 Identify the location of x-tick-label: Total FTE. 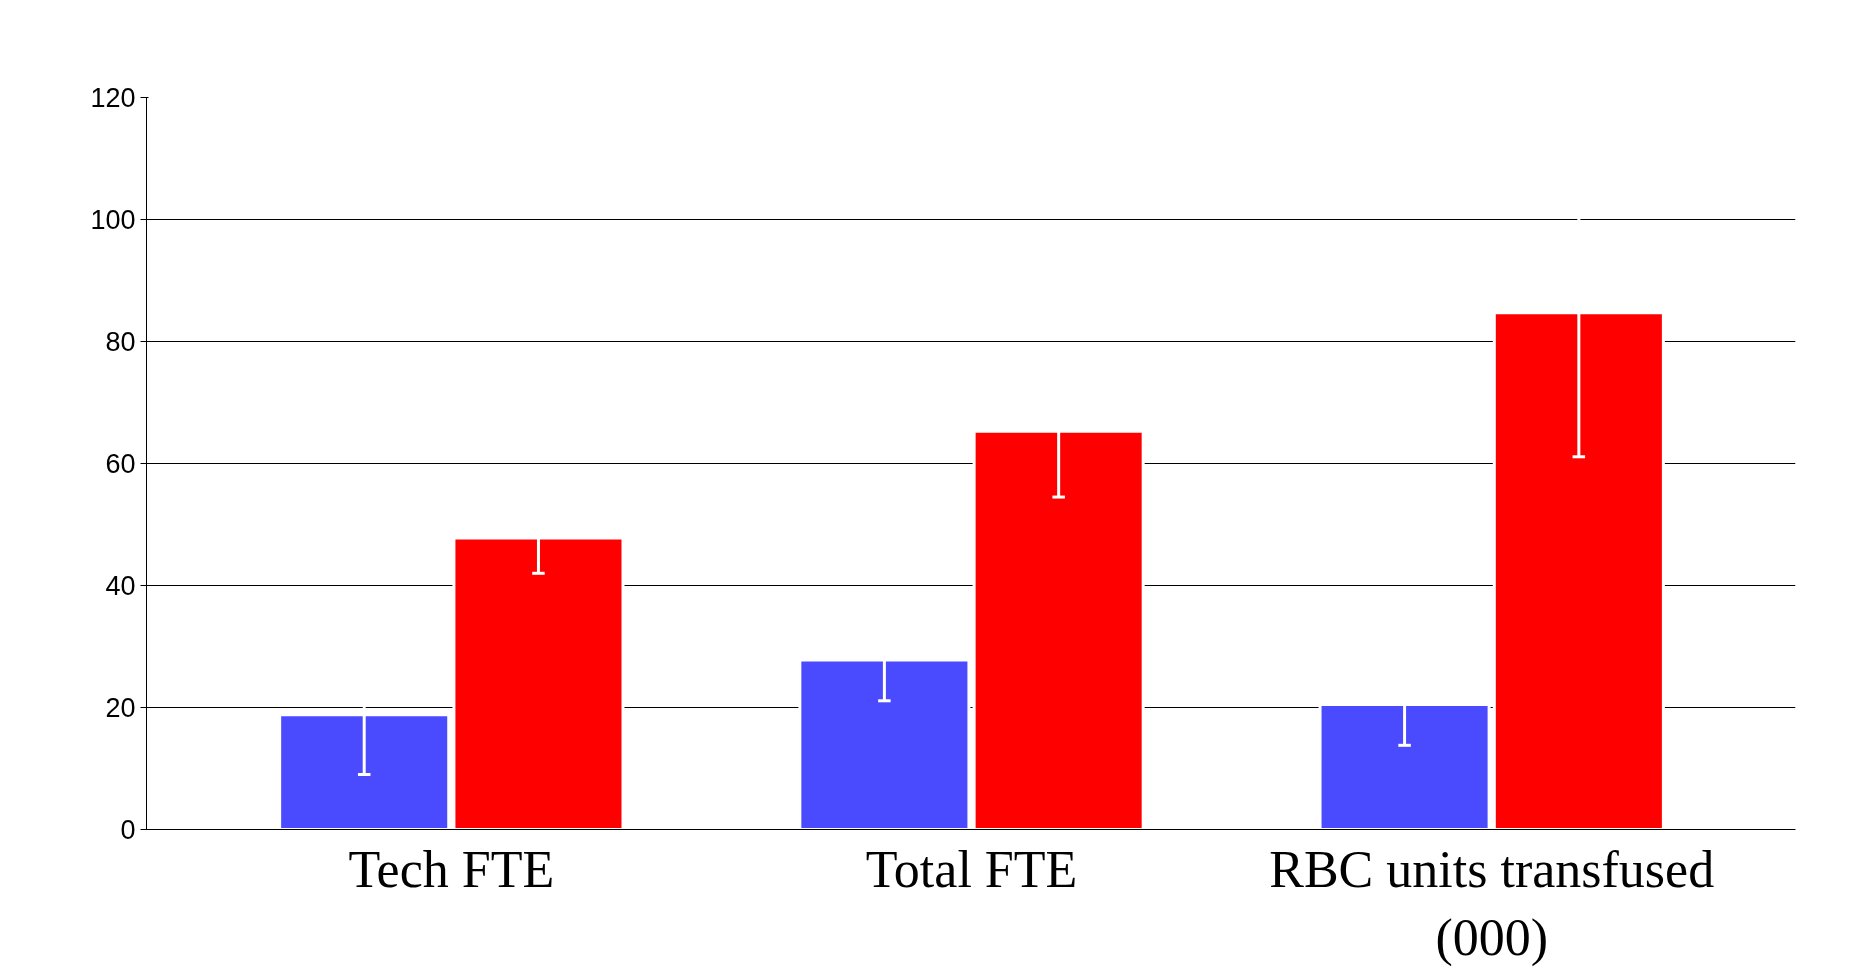
(971, 869).